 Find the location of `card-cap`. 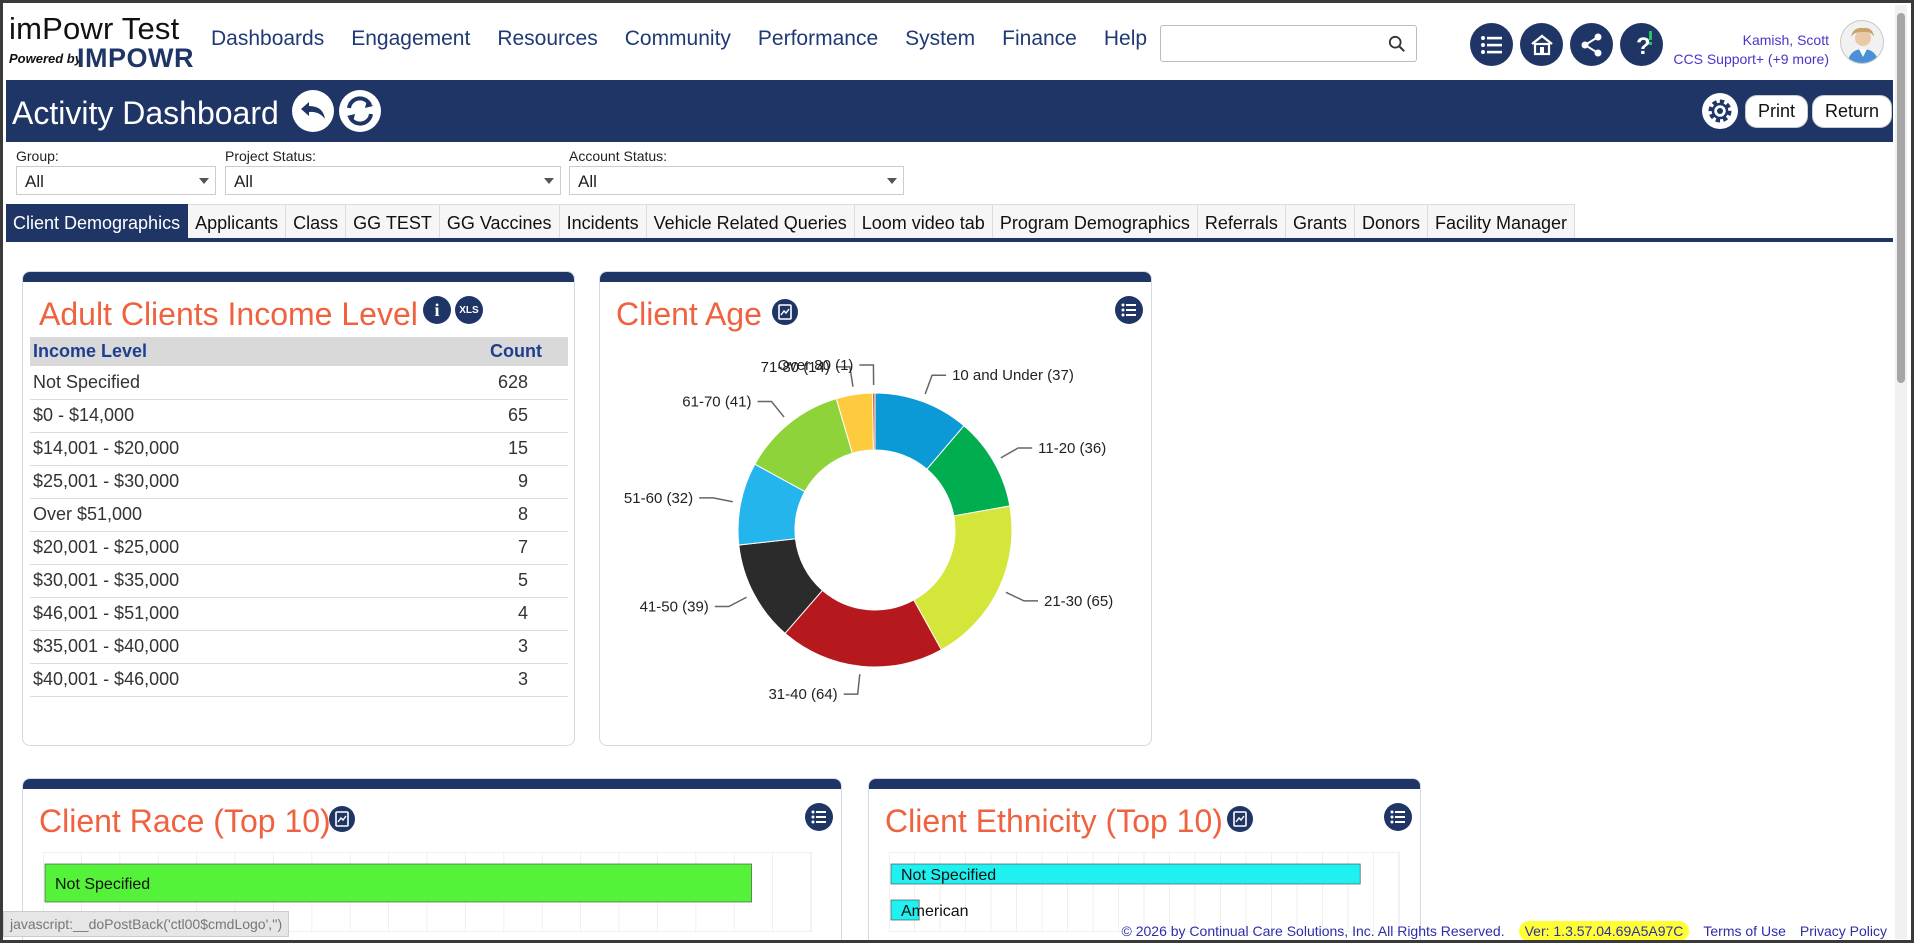

card-cap is located at coordinates (1144, 784).